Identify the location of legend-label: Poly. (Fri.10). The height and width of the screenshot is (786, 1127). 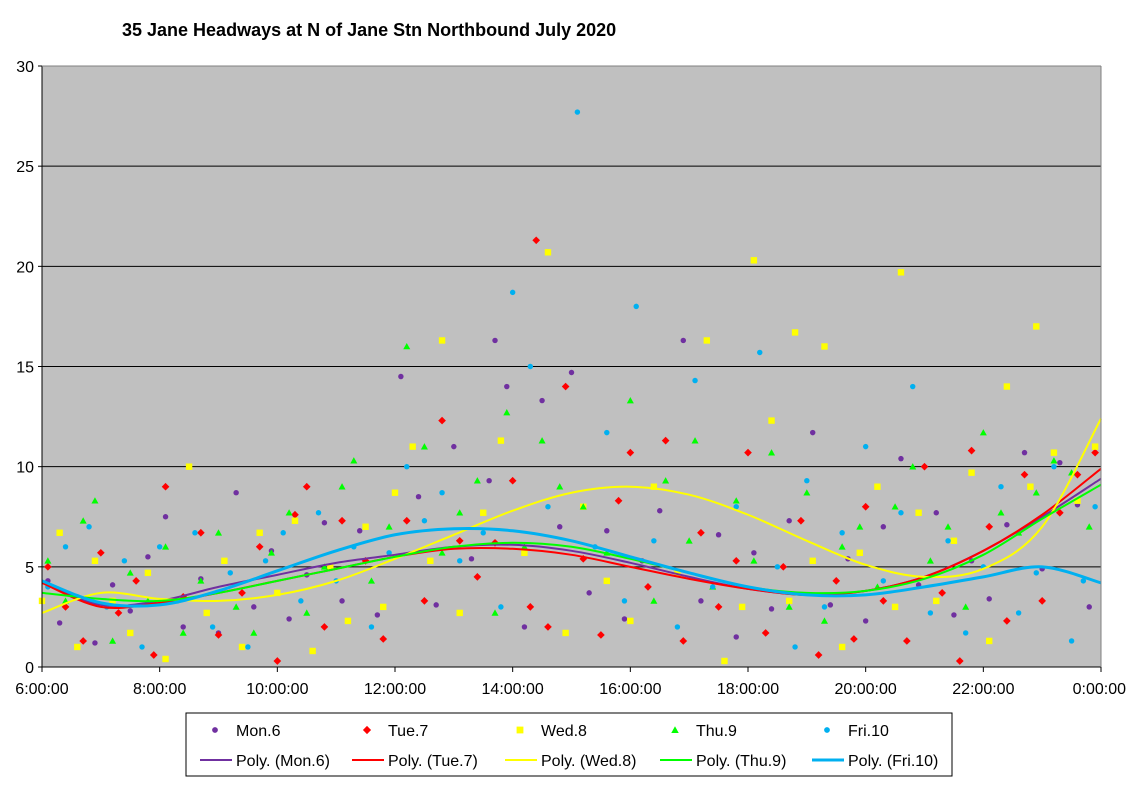
(893, 761).